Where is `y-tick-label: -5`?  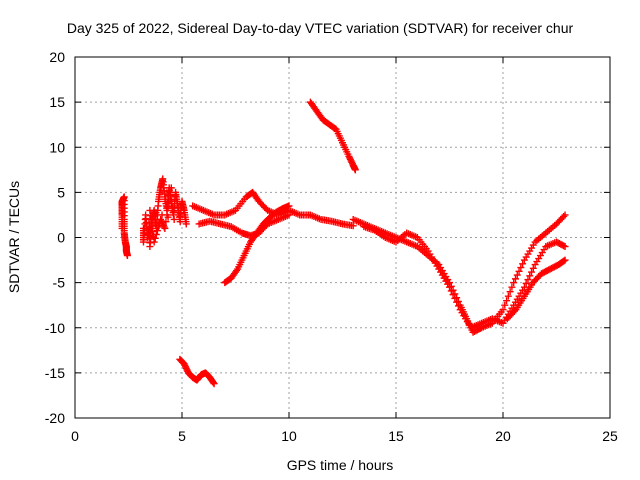 y-tick-label: -5 is located at coordinates (59, 283).